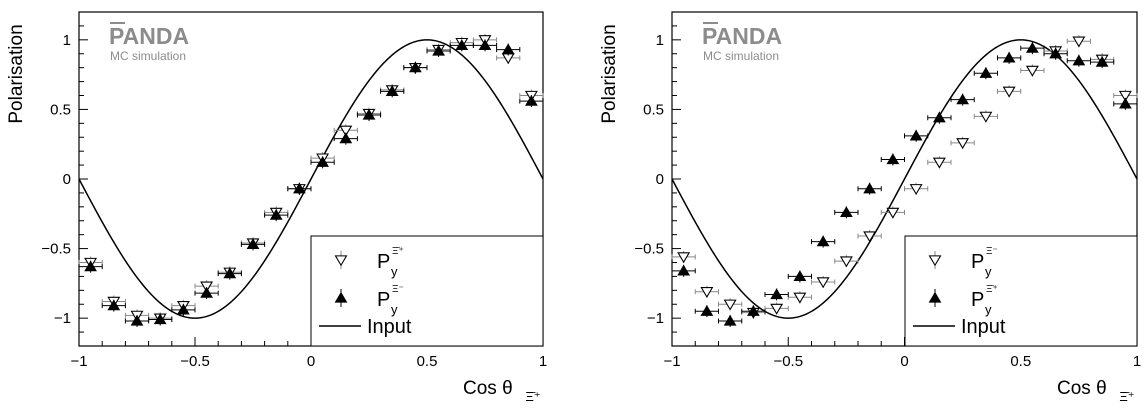 This screenshot has width=1145, height=411. I want to click on x-axis-label: Cos θ, so click(488, 388).